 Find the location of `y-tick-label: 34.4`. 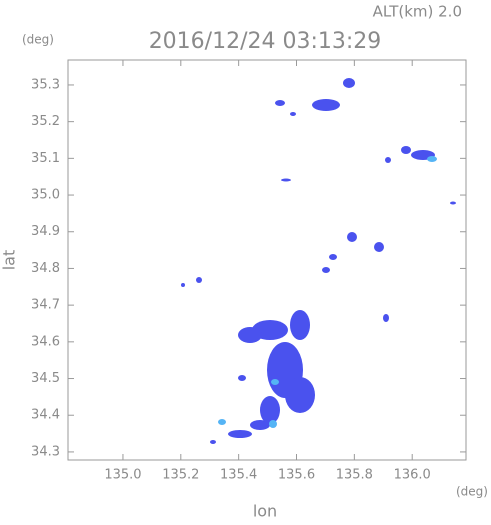

y-tick-label: 34.4 is located at coordinates (45, 415).